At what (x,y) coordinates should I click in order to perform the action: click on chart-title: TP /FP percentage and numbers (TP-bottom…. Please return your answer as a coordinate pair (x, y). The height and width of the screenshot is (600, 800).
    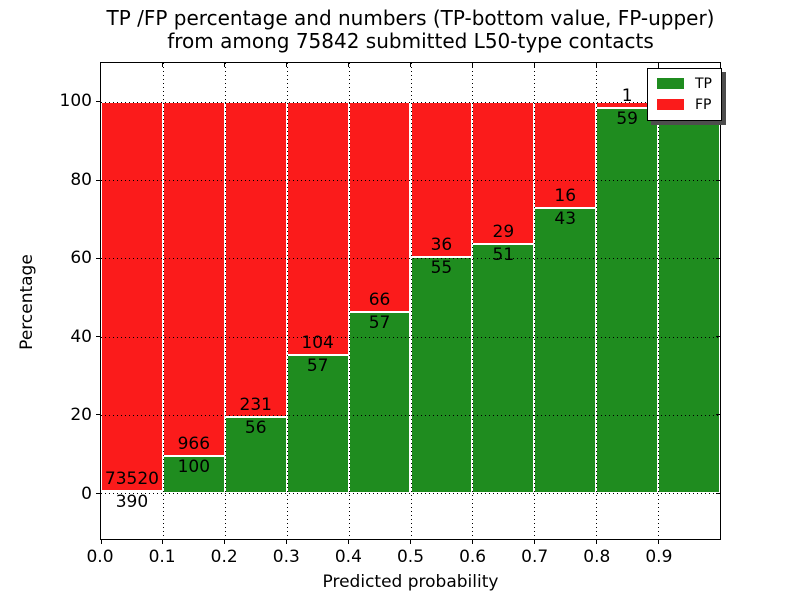
    Looking at the image, I should click on (410, 30).